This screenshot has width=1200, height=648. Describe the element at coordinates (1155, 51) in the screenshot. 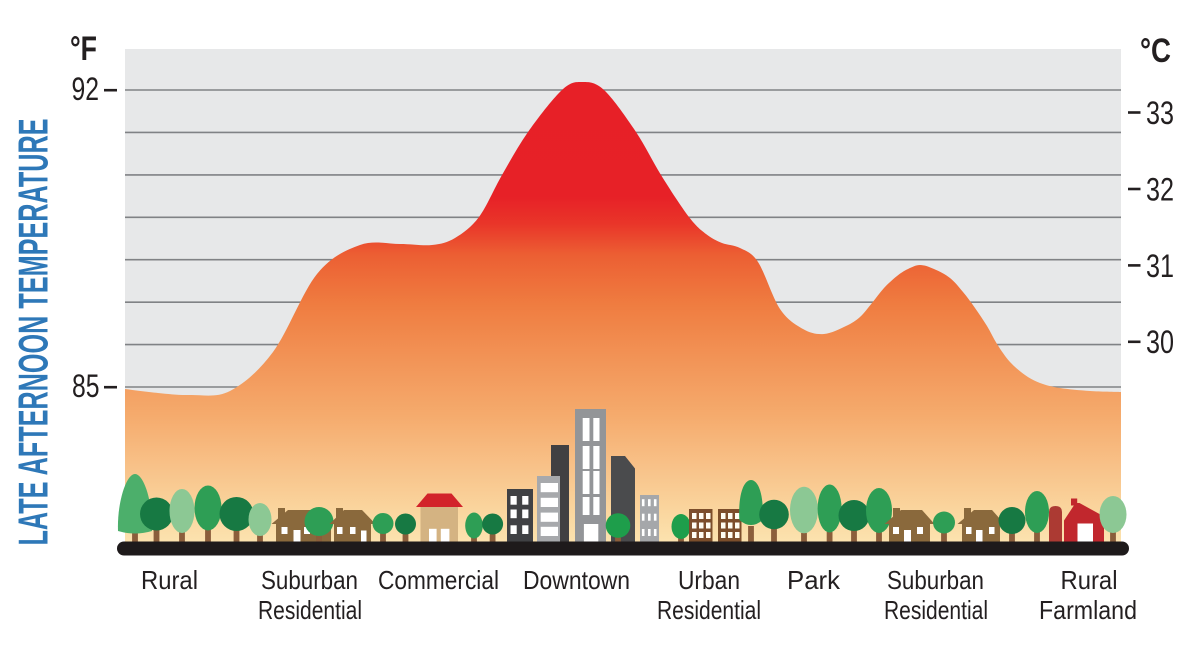

I see `svg-text: °C` at that location.